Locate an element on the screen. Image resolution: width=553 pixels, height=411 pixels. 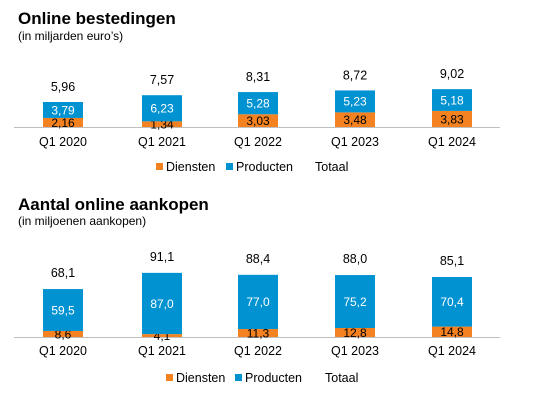
data-label-producten: 5,23 is located at coordinates (355, 102).